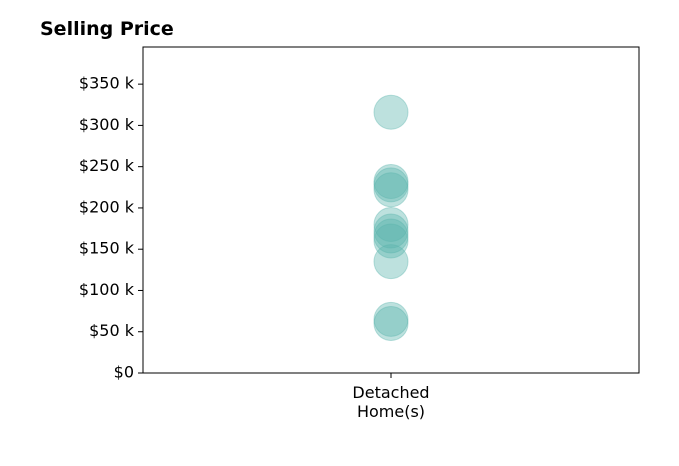 This screenshot has width=679, height=466. I want to click on y-tick-label: $250 k, so click(107, 165).